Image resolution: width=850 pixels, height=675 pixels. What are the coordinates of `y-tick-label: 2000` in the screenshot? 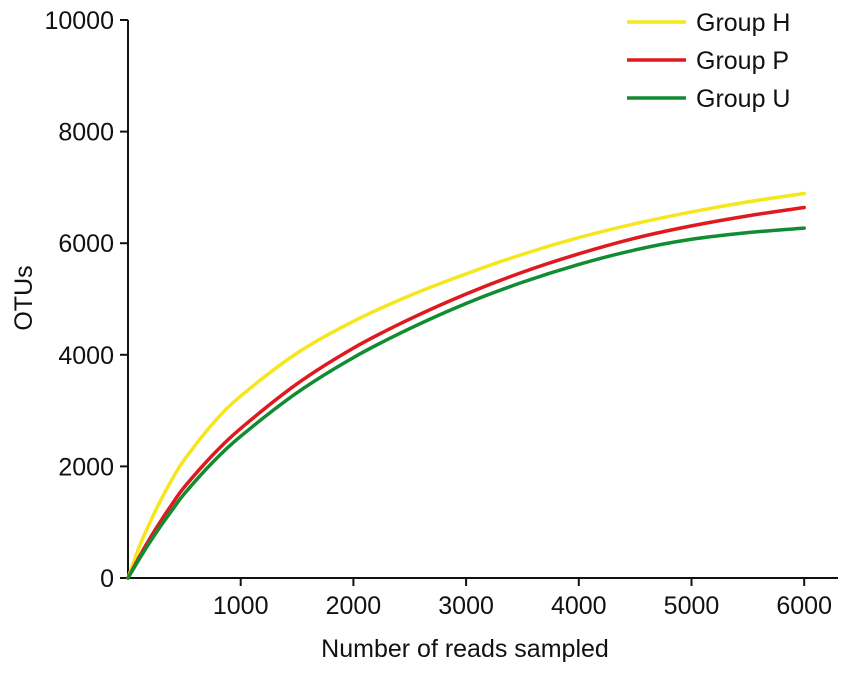 It's located at (86, 467).